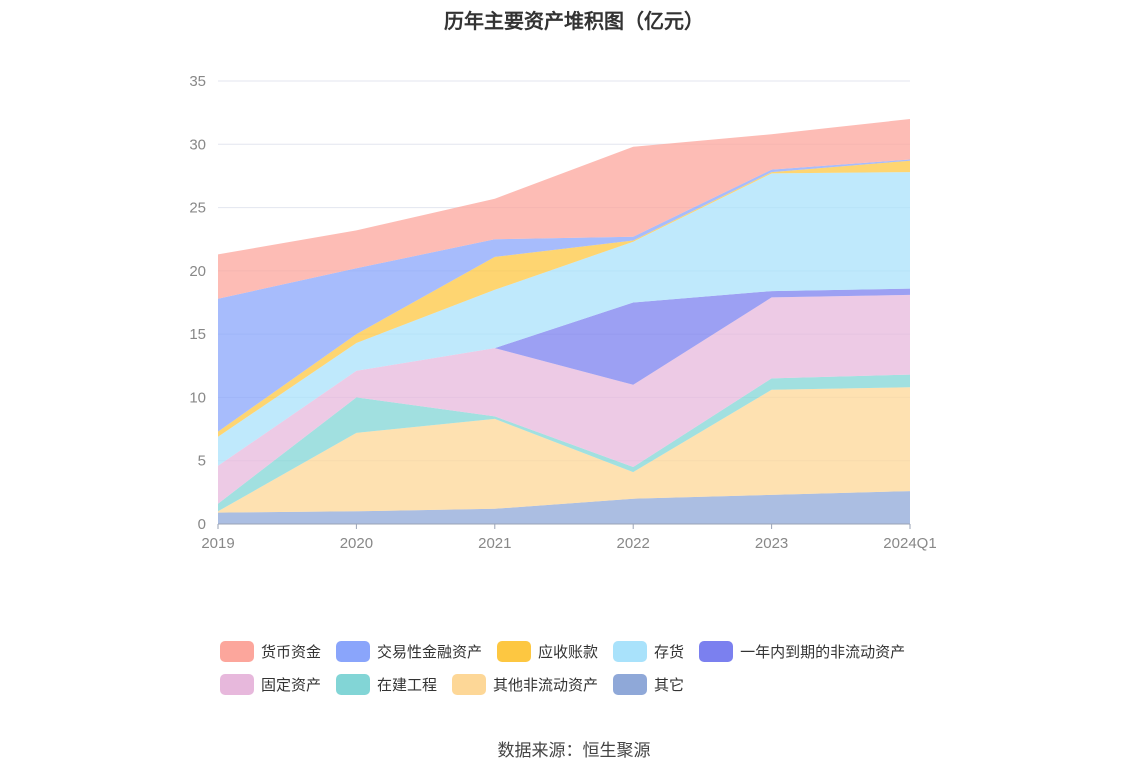  Describe the element at coordinates (823, 652) in the screenshot. I see `legend-label: 一年内到期的非流动资产` at that location.